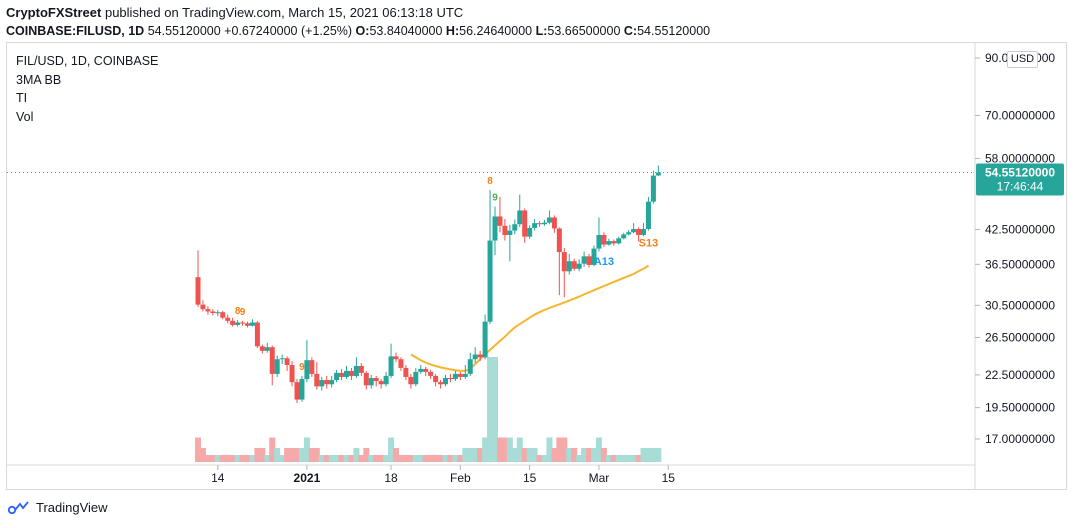 The width and height of the screenshot is (1073, 528). I want to click on legend-indicator-bb: 3MA BB, so click(39, 79).